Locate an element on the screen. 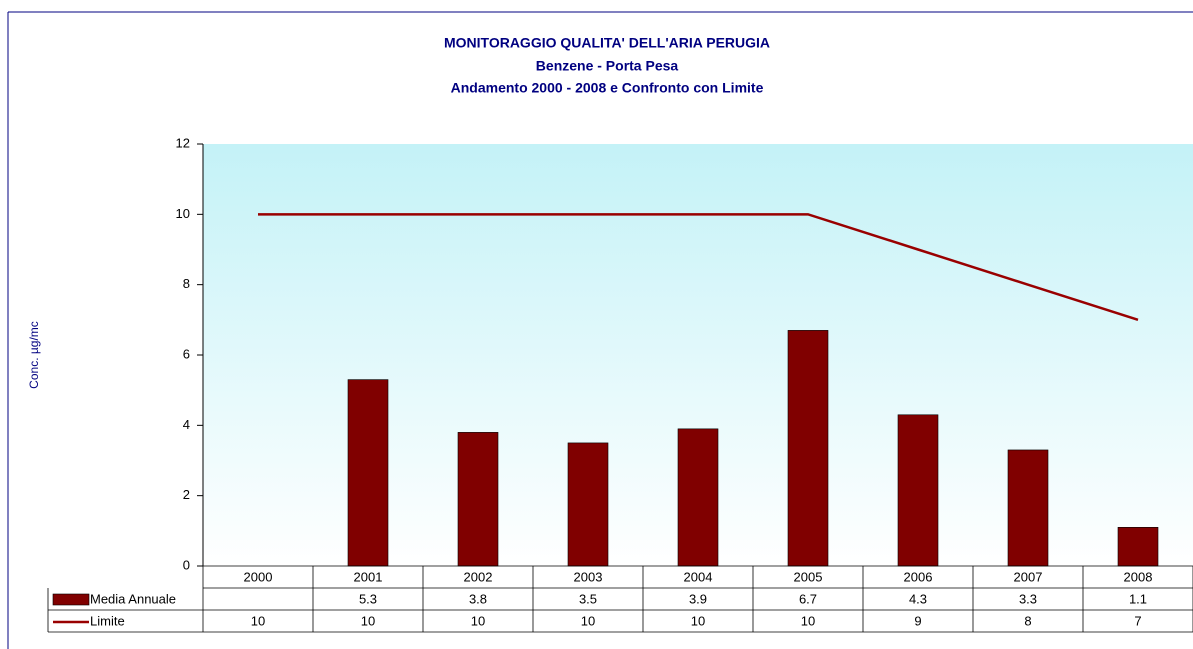 This screenshot has height=649, width=1193. x-tick-label: 2005 is located at coordinates (808, 576).